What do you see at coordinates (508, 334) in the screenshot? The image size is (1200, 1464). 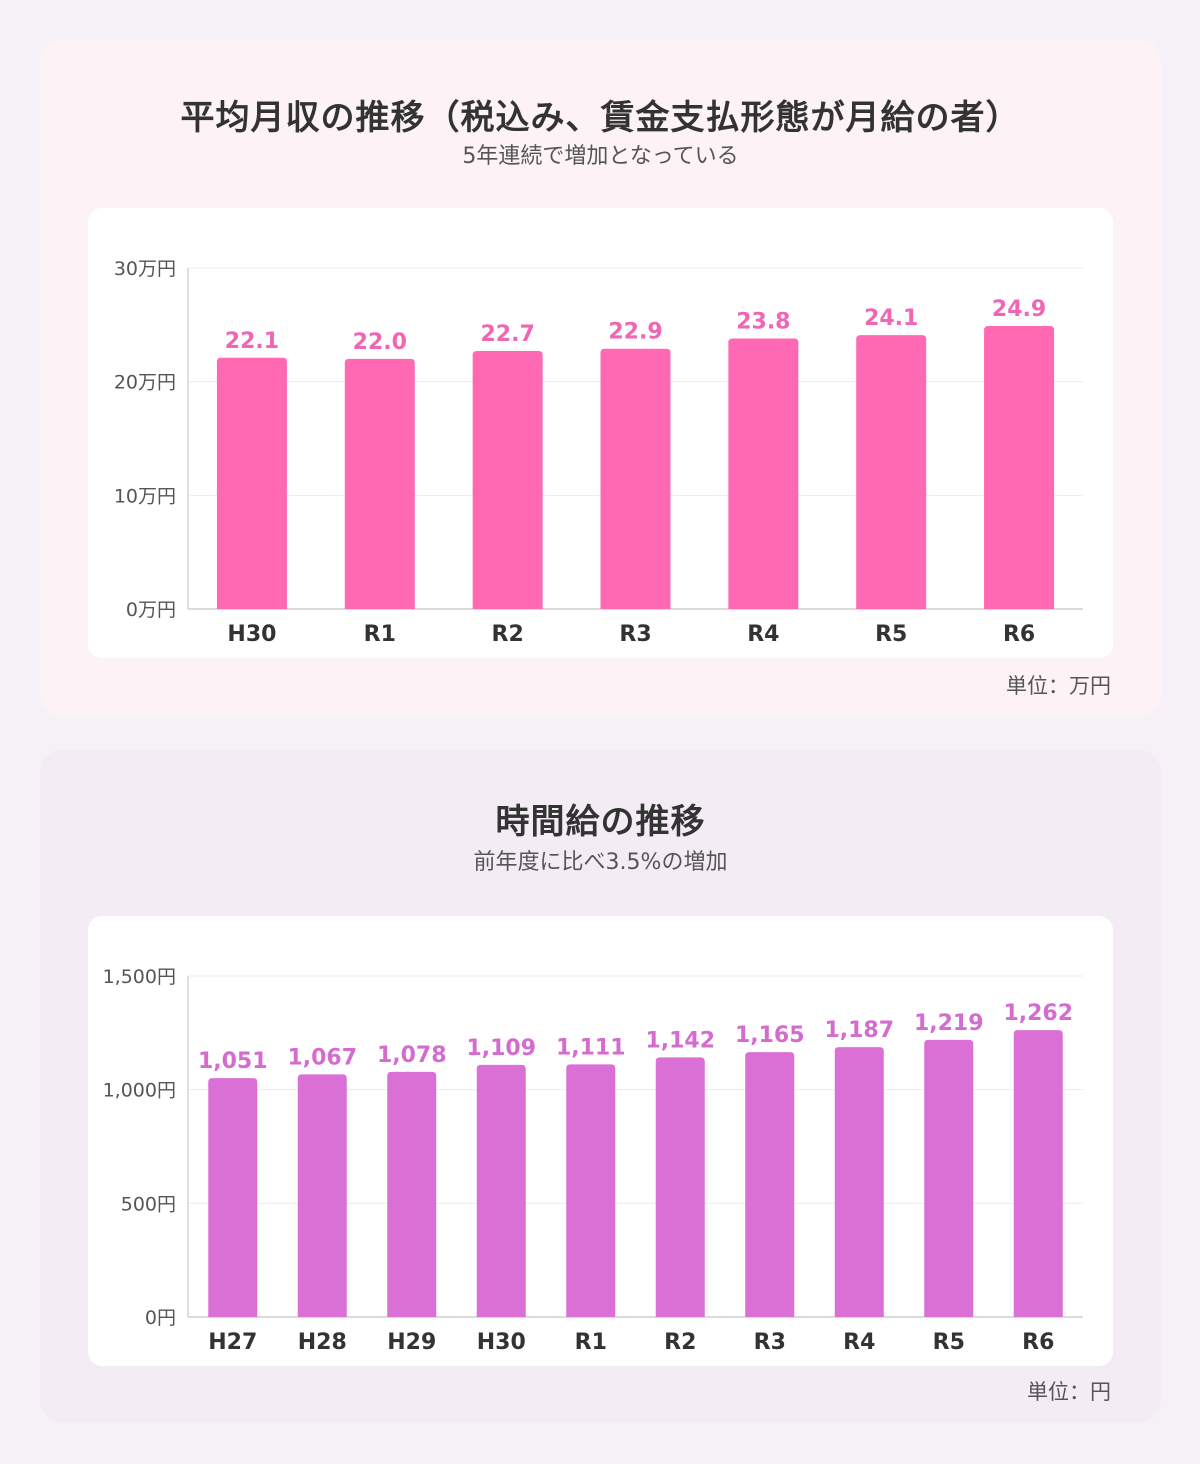 I see `data-label-R2: 22.7` at bounding box center [508, 334].